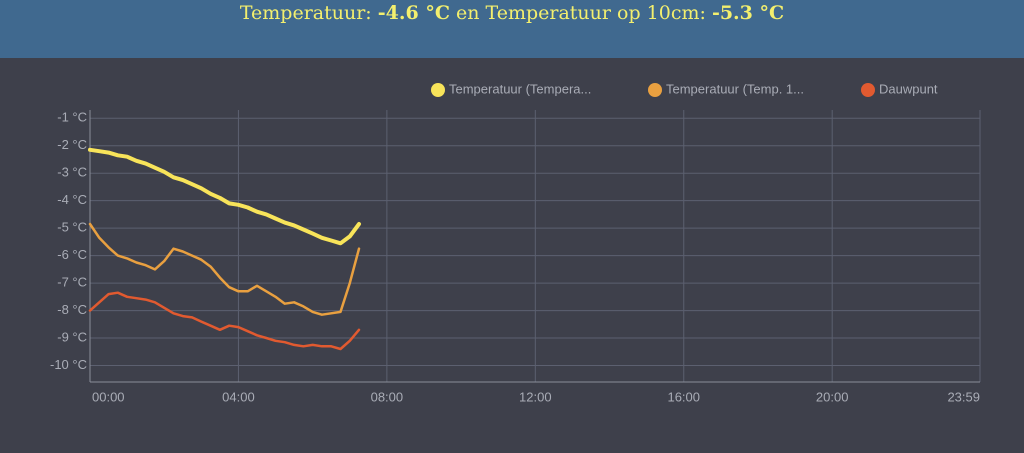 The height and width of the screenshot is (453, 1024). I want to click on x-tick-label: 12:00, so click(535, 396).